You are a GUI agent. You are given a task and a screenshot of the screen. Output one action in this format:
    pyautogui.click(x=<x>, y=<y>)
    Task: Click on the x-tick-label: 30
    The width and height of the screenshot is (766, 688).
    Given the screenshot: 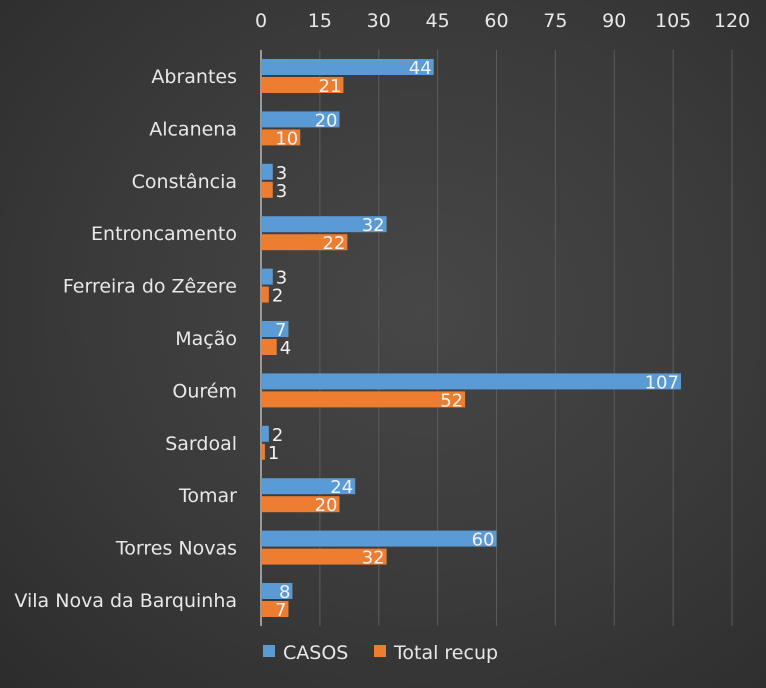 What is the action you would take?
    pyautogui.click(x=379, y=21)
    